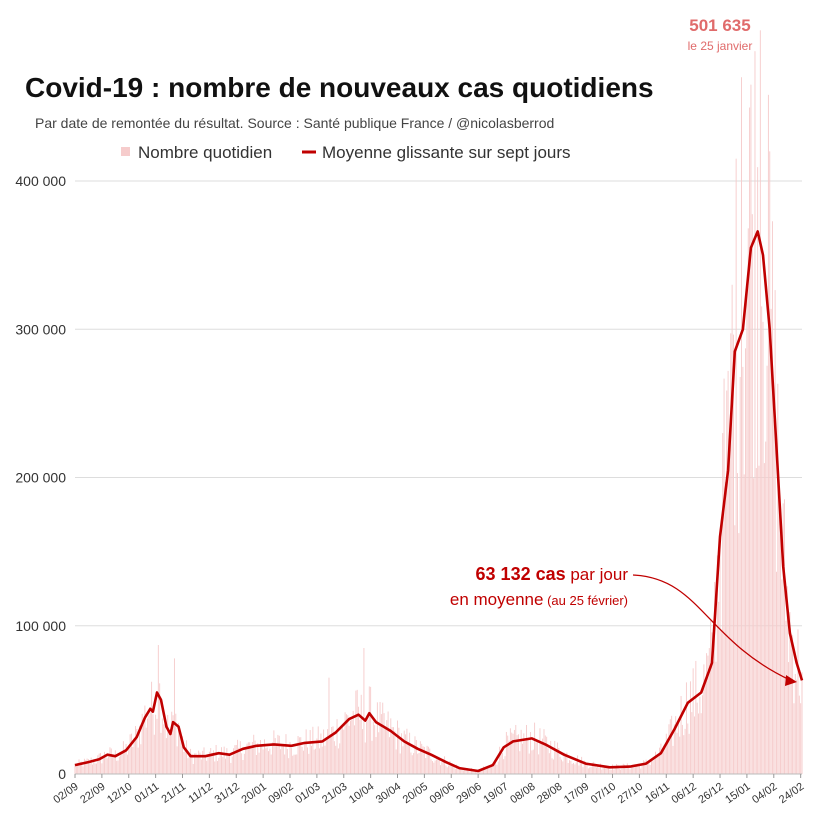 The image size is (817, 816). What do you see at coordinates (552, 574) in the screenshot?
I see `latest-value-text: 63 132 cas par jour` at bounding box center [552, 574].